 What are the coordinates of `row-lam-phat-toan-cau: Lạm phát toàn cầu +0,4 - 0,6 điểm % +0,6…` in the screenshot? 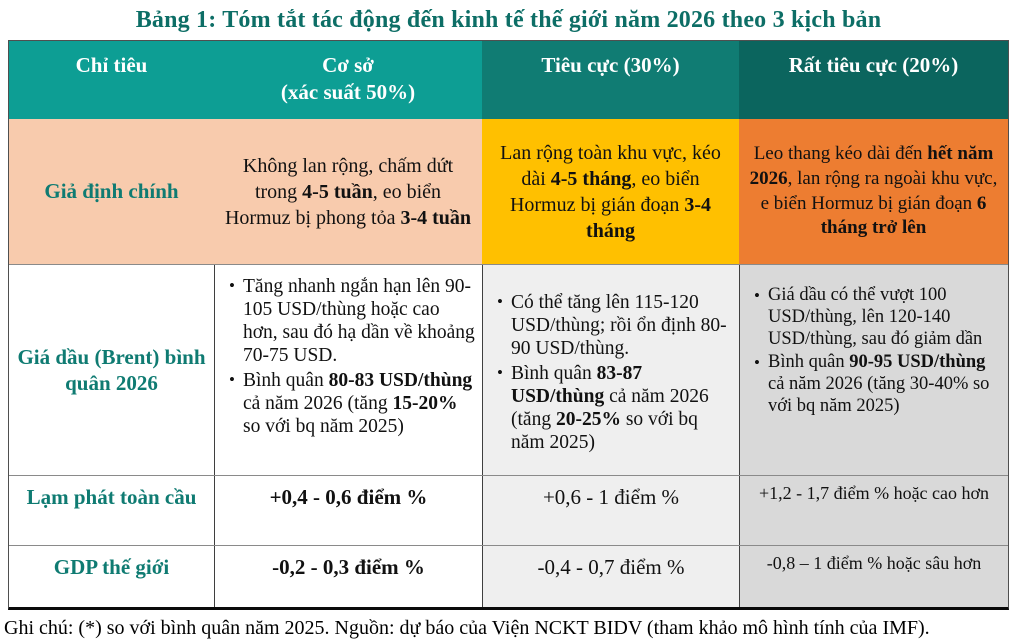 It's located at (508, 510).